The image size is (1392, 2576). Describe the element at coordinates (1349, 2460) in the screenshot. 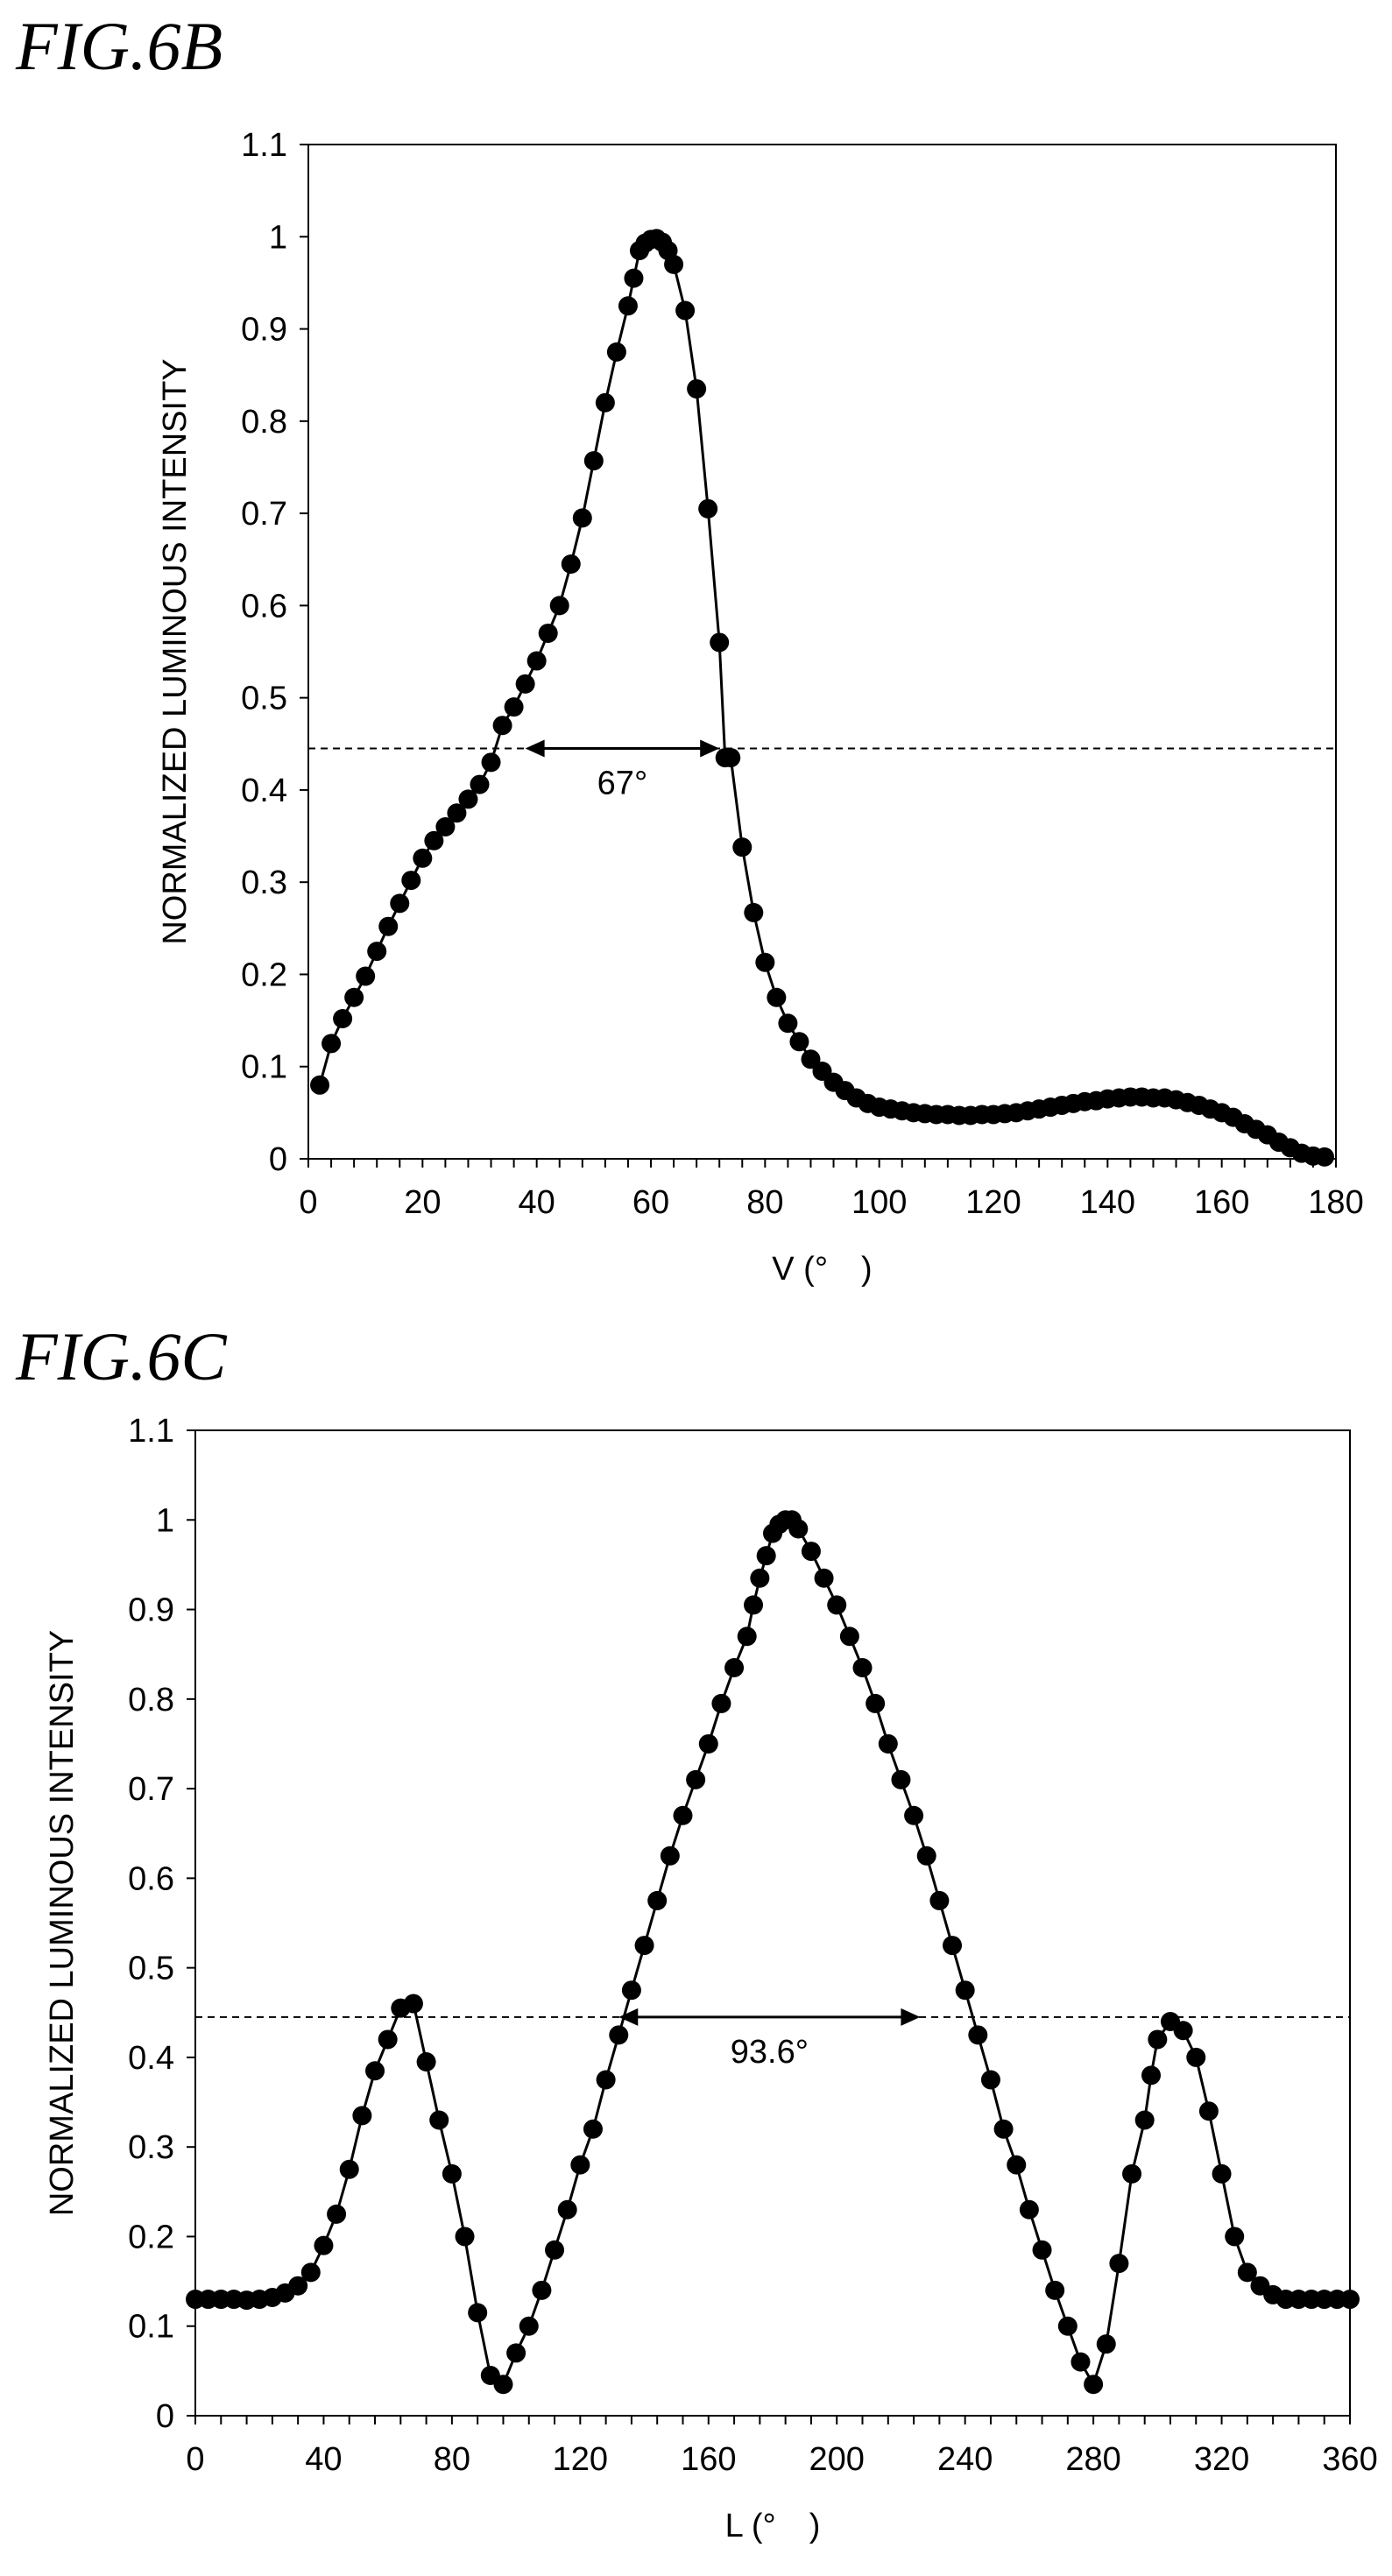

I see `x-tick-label: 360` at that location.